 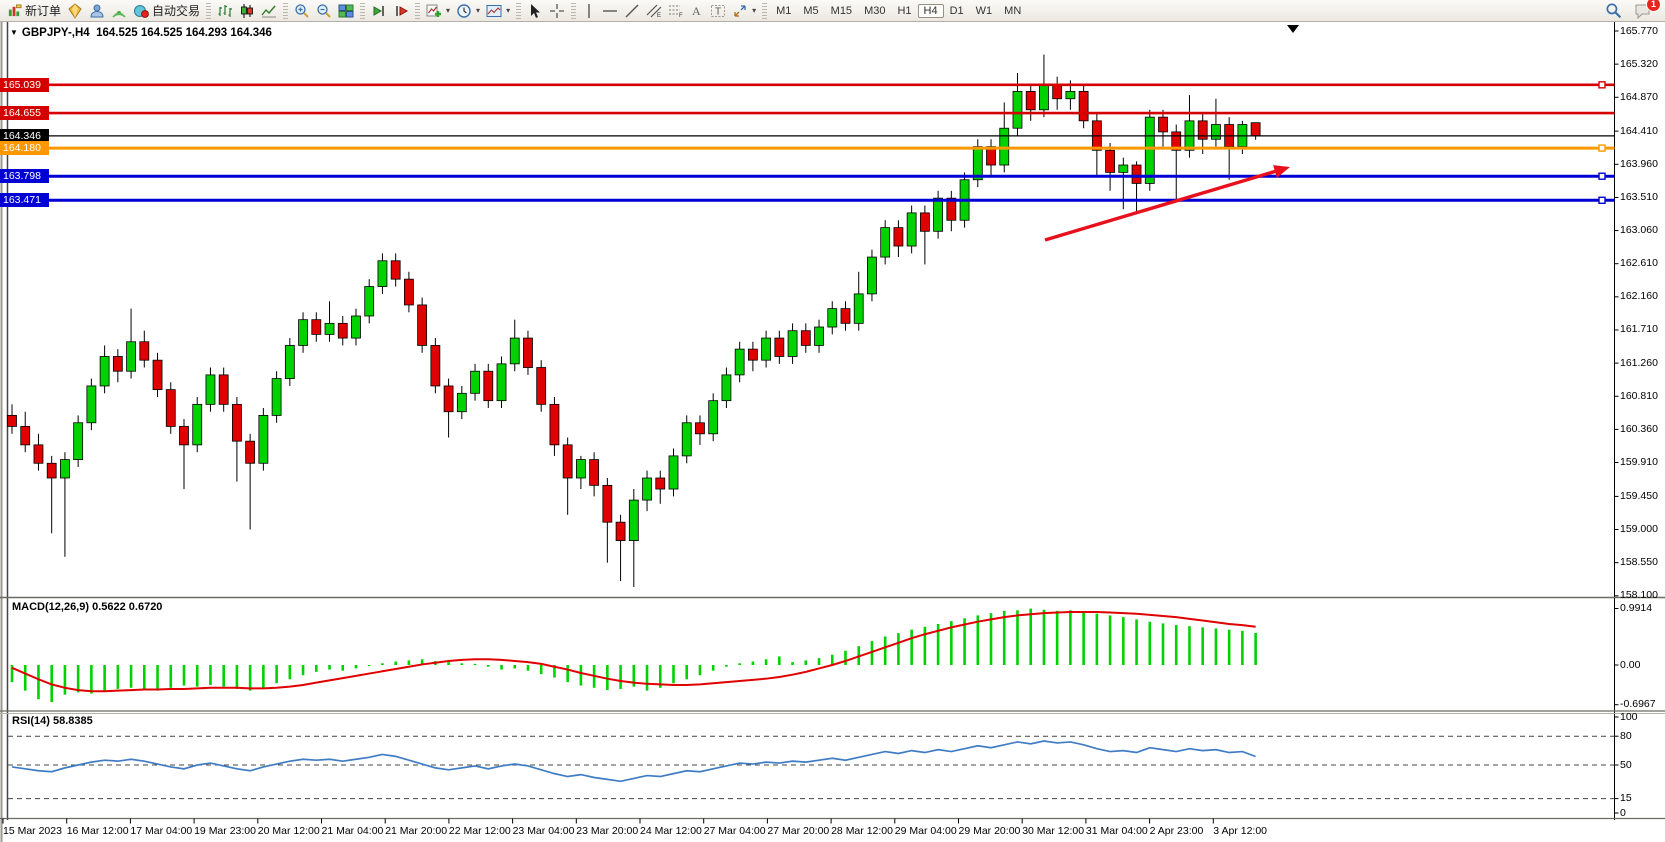 What do you see at coordinates (984, 10) in the screenshot?
I see `timeframe-button-W1: W1` at bounding box center [984, 10].